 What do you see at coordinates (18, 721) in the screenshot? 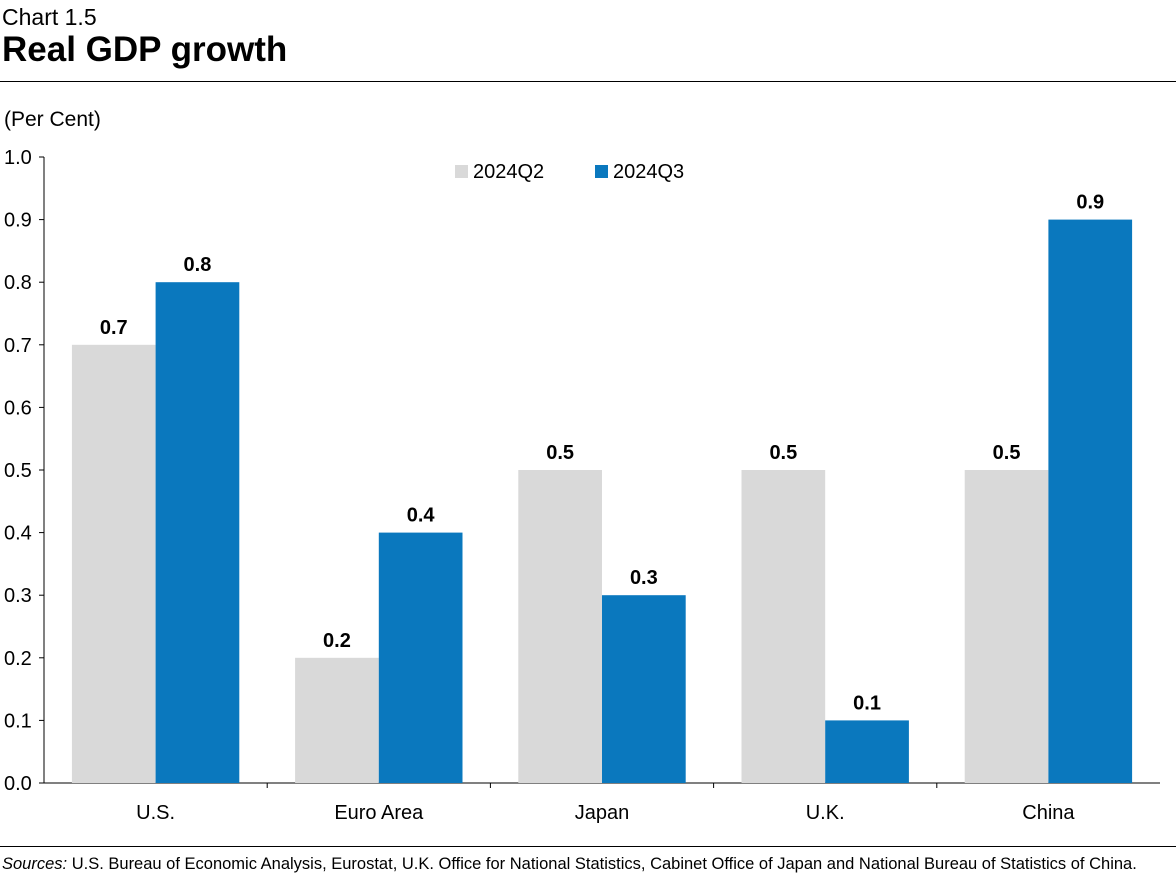
I see `y-tick-label: 0.1` at bounding box center [18, 721].